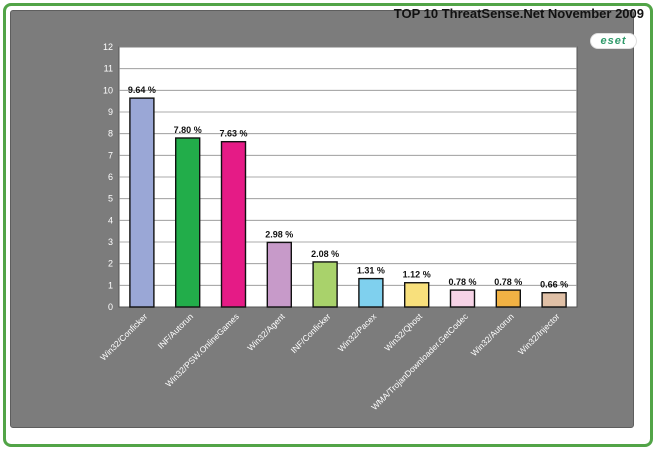  Describe the element at coordinates (492, 334) in the screenshot. I see `x-tick-label: Win32/Autorun` at that location.